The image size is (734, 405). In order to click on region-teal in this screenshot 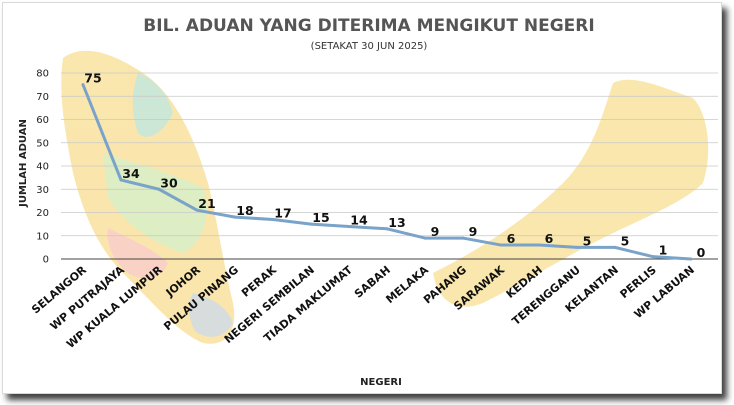, I will do `click(152, 105)`.